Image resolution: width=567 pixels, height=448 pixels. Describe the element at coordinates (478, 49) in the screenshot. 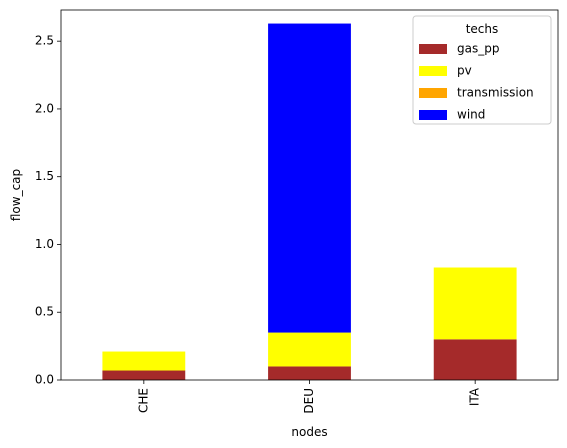

I see `legend-label-gas_pp: gas_pp` at that location.